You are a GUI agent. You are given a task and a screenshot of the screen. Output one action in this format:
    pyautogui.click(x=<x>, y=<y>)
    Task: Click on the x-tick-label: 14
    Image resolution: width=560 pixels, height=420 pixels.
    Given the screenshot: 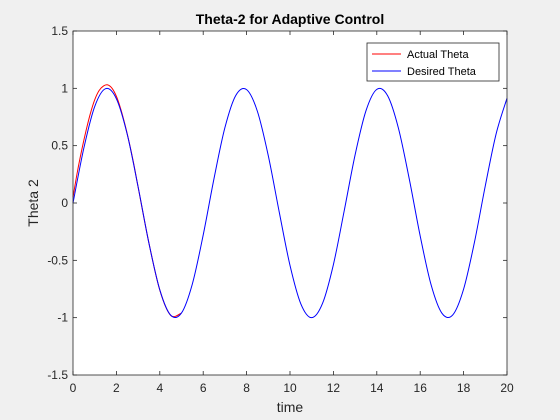 What is the action you would take?
    pyautogui.click(x=377, y=388)
    